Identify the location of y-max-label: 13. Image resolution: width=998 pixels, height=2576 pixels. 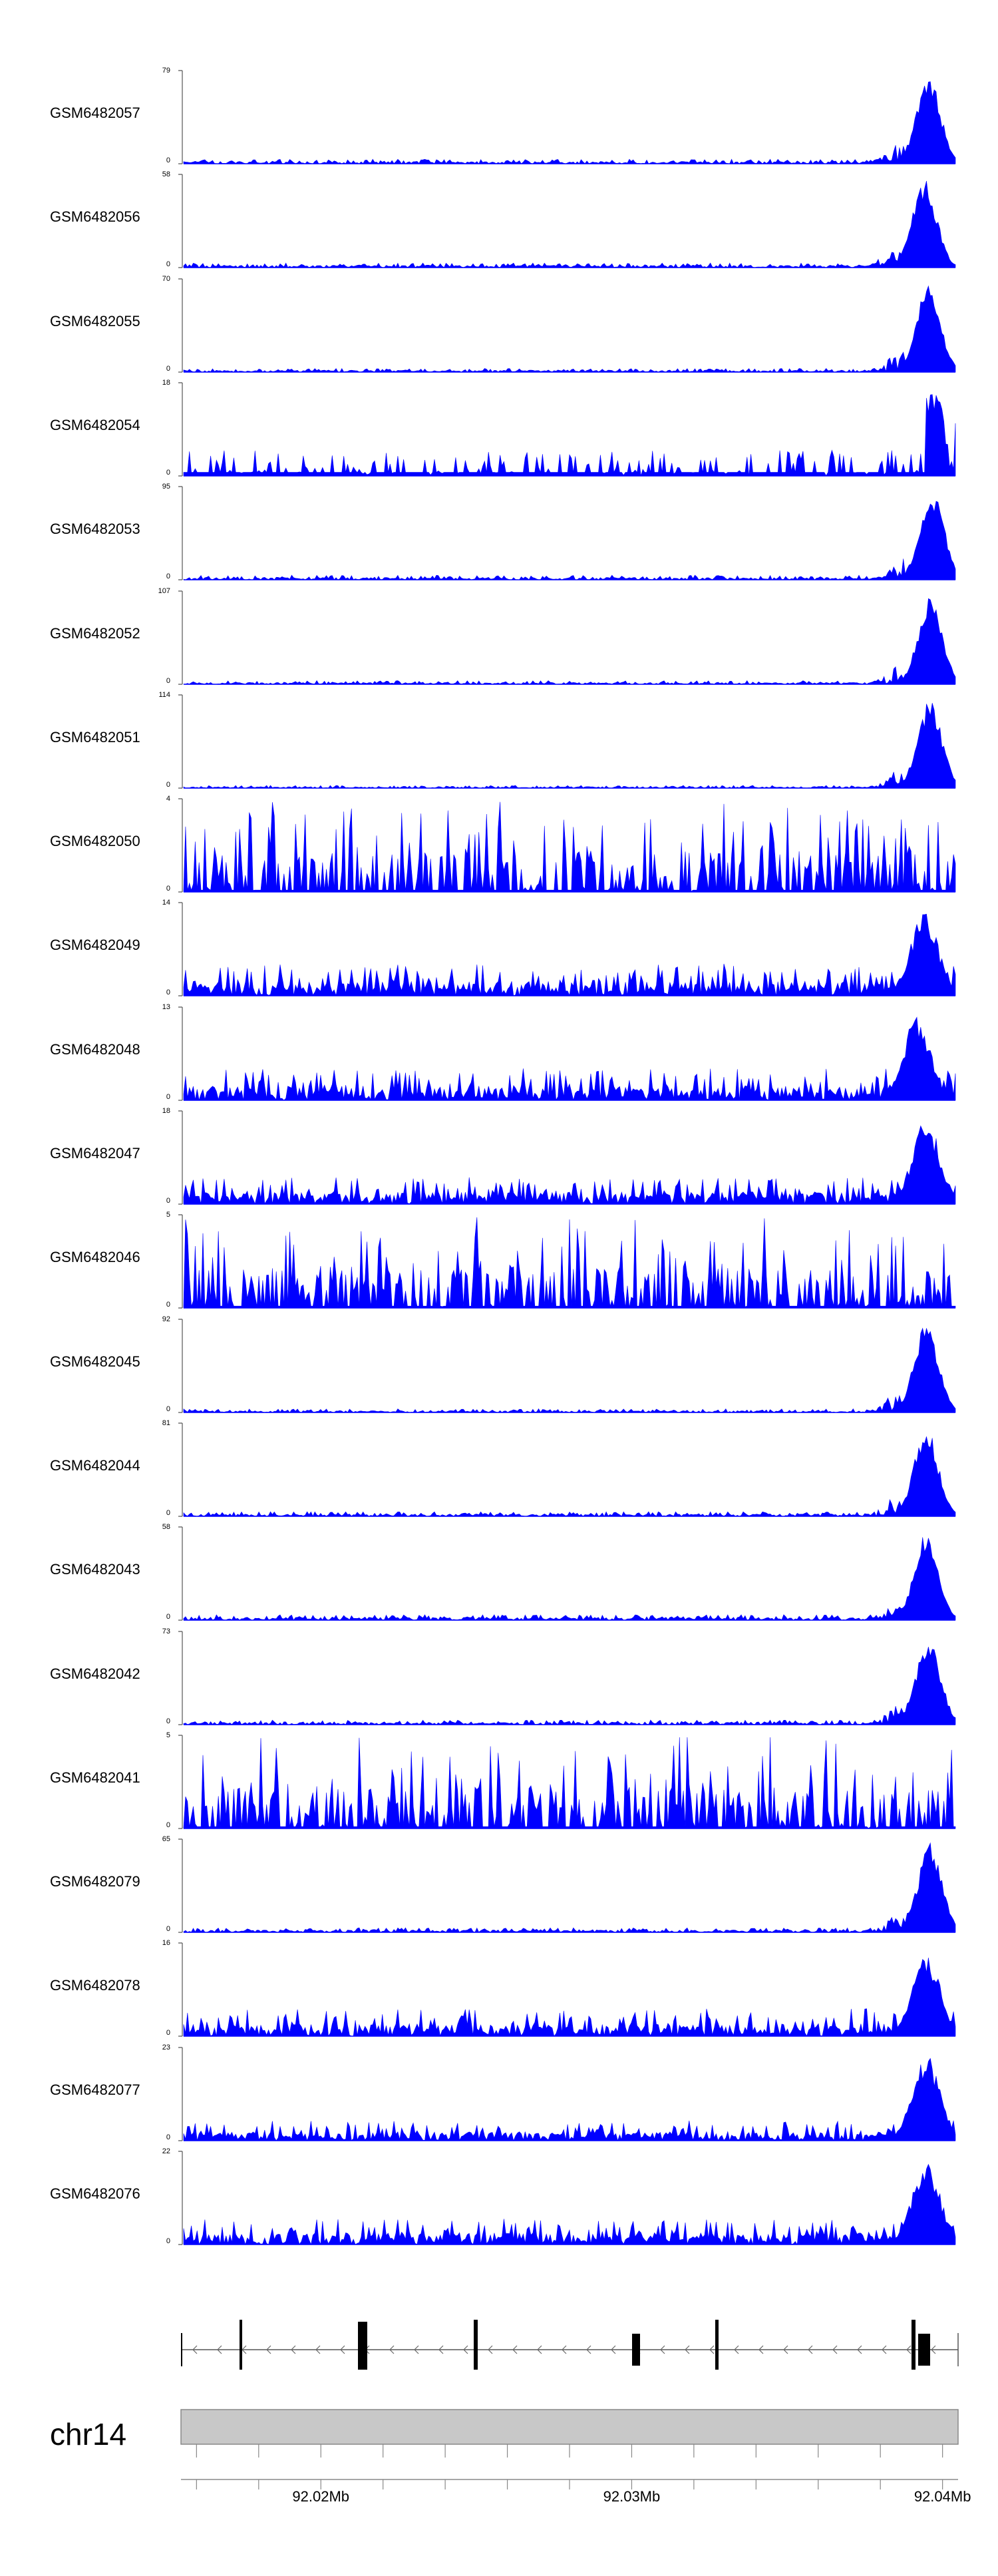
(166, 1006).